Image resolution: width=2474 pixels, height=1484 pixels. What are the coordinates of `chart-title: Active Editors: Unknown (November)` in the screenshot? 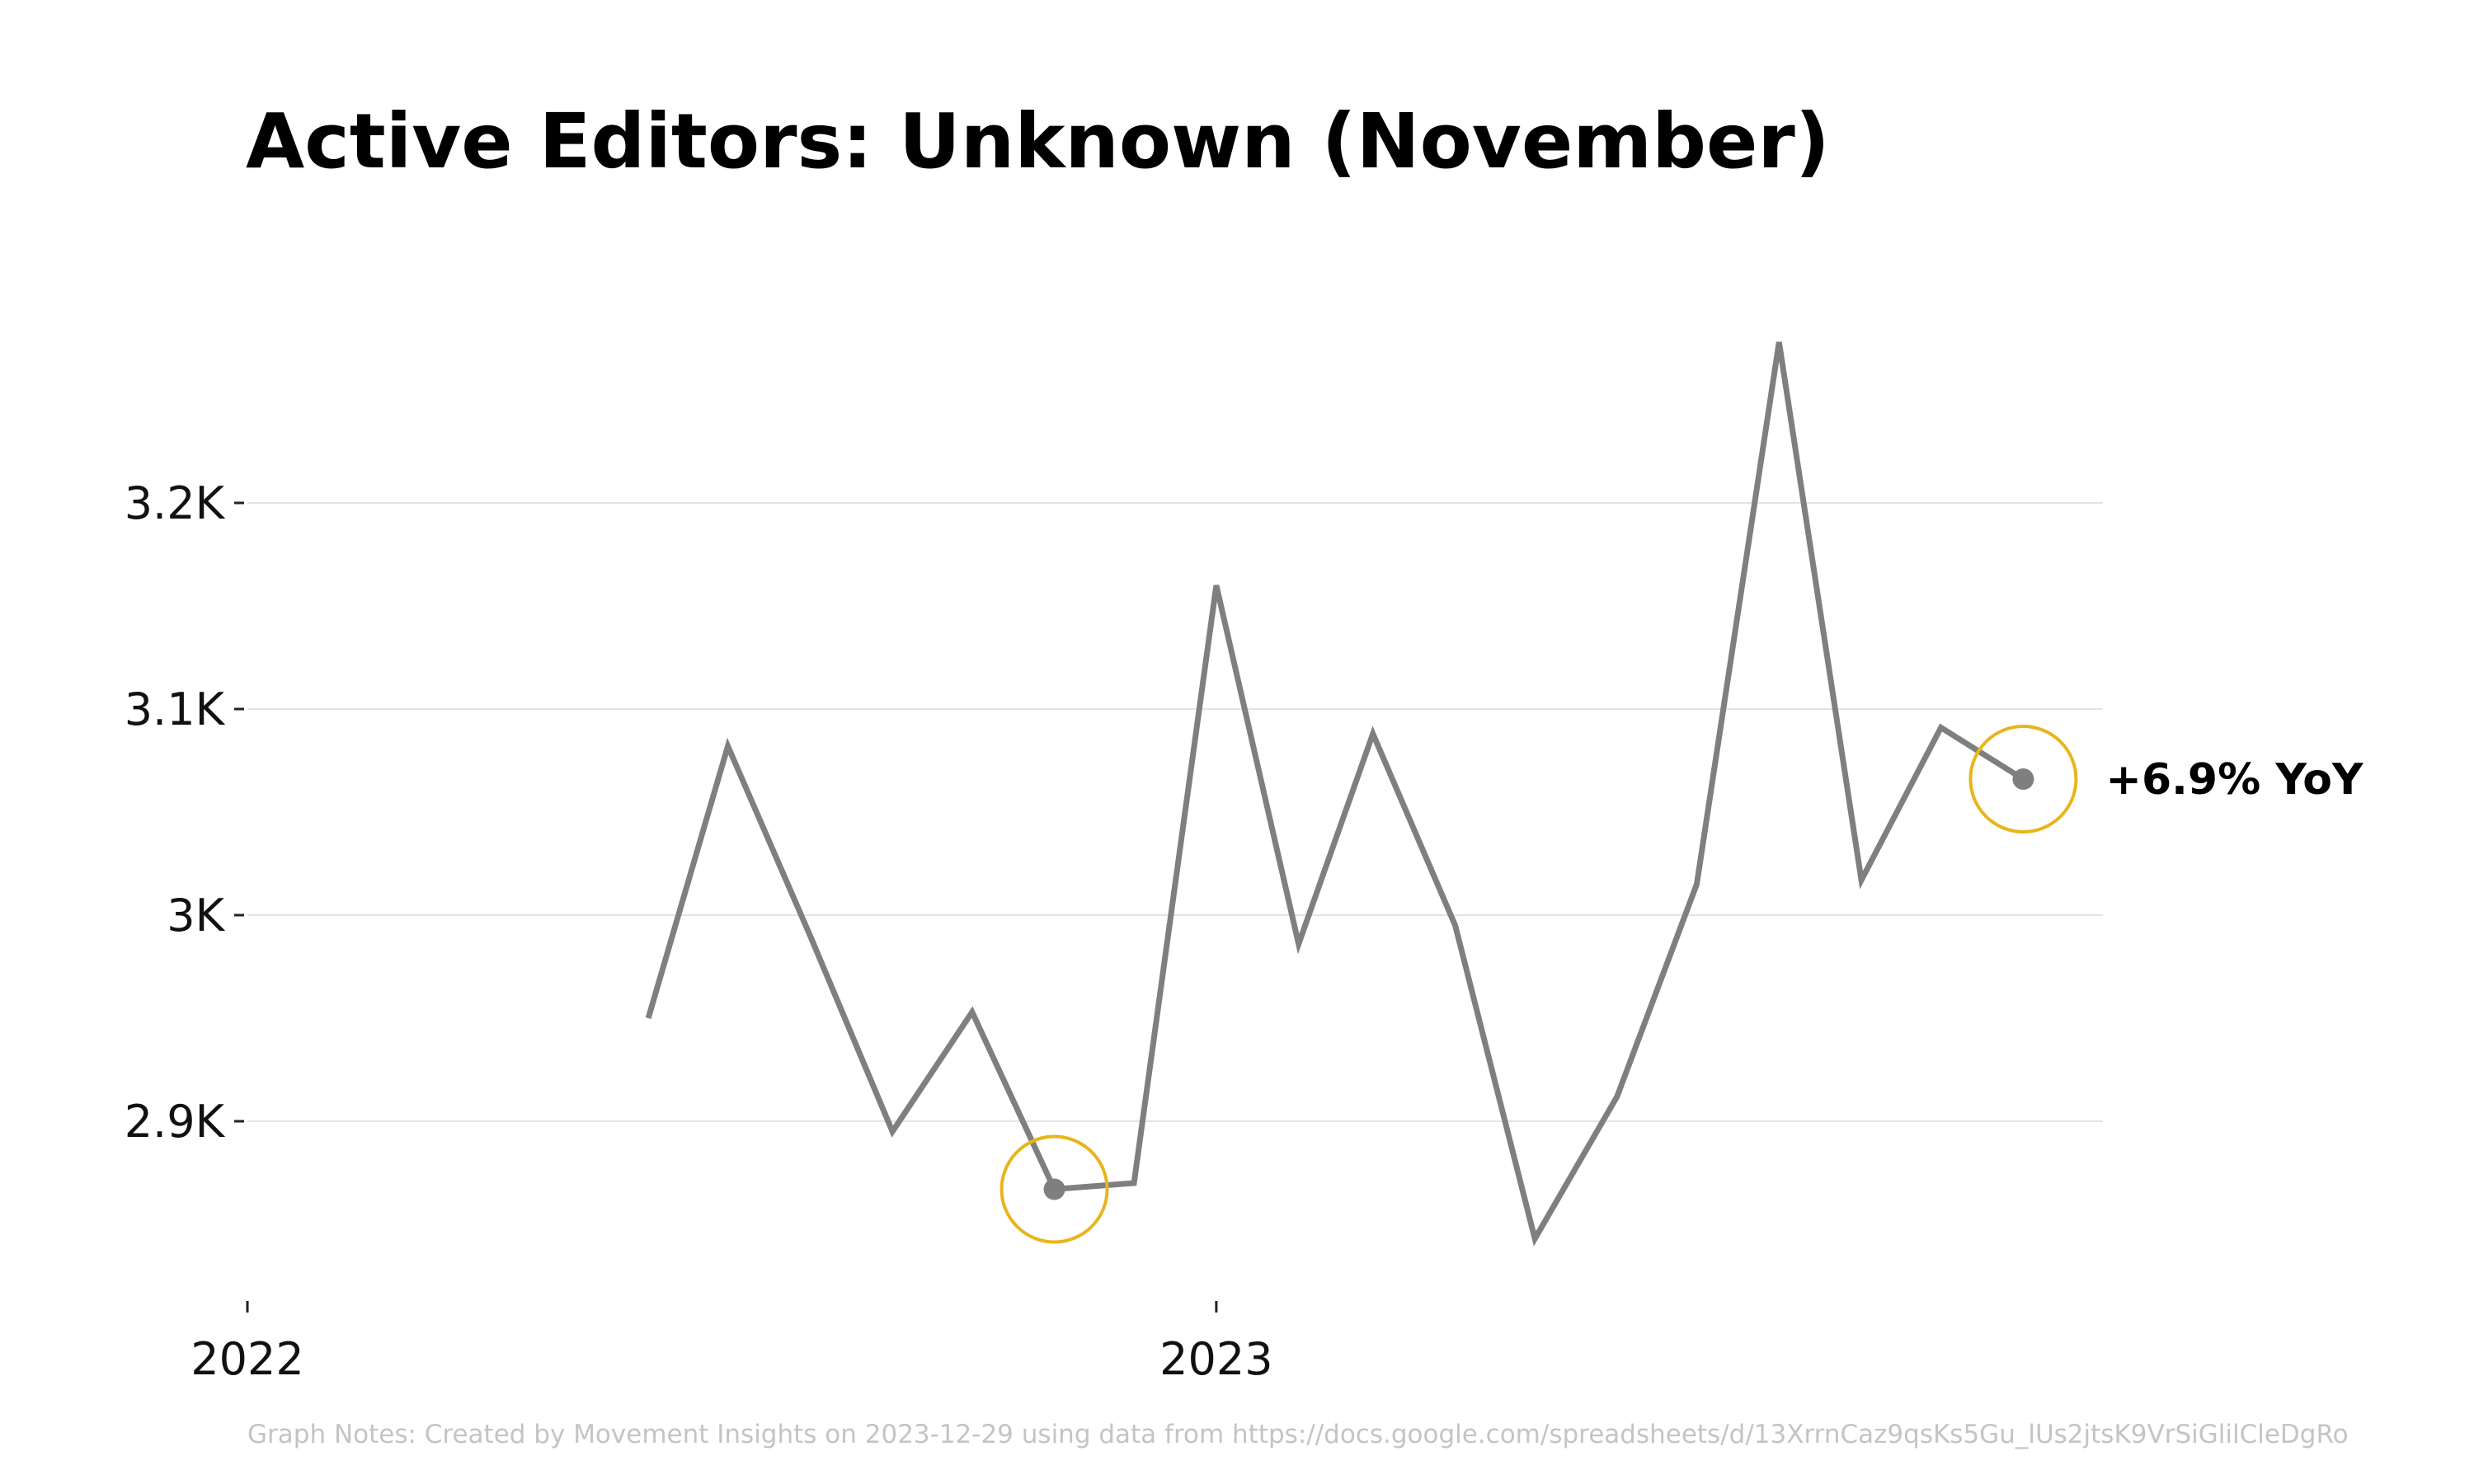 It's located at (1038, 141).